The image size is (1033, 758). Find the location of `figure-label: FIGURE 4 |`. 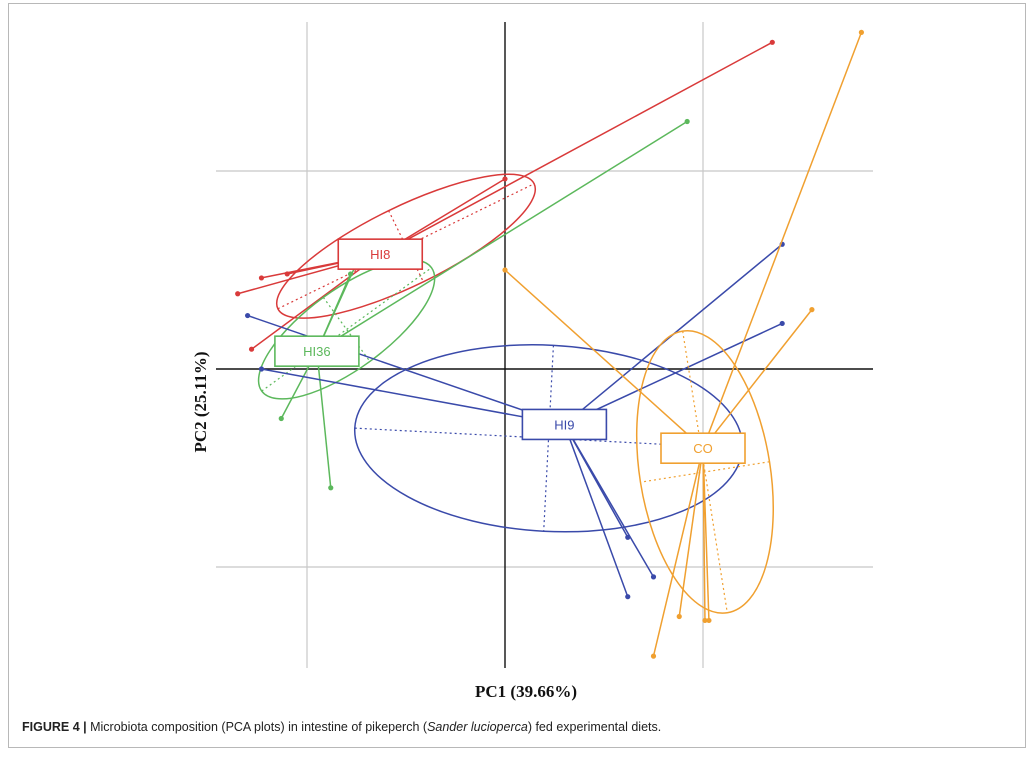

figure-label: FIGURE 4 | is located at coordinates (54, 727).